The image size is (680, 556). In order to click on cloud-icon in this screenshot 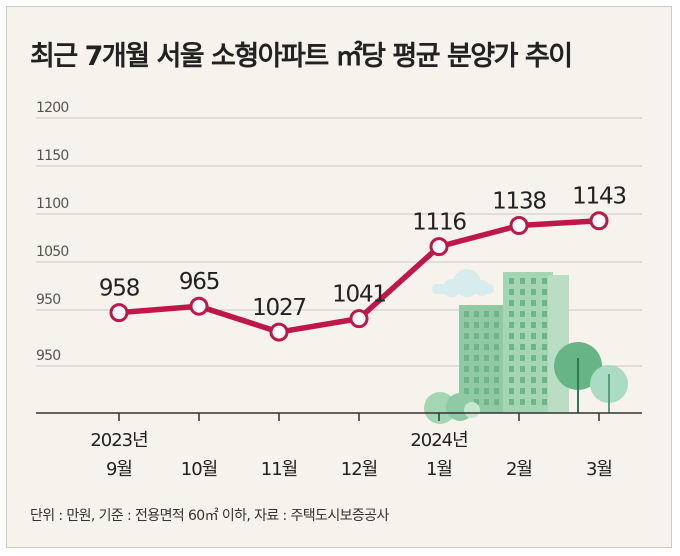, I will do `click(463, 283)`.